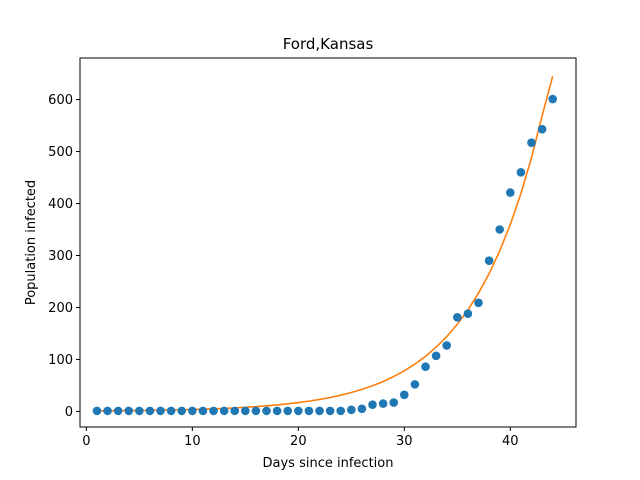 This screenshot has height=480, width=640. What do you see at coordinates (60, 100) in the screenshot?
I see `y-tick-label: 600` at bounding box center [60, 100].